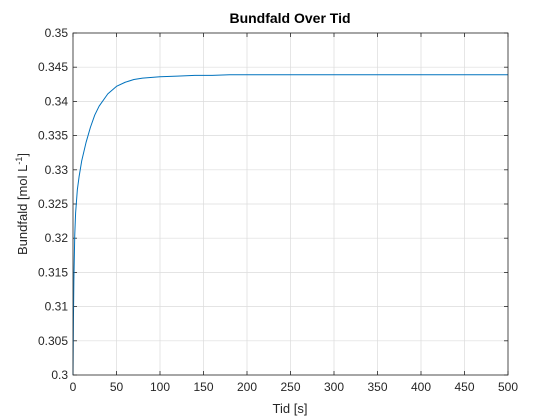 This screenshot has height=420, width=560. Describe the element at coordinates (57, 238) in the screenshot. I see `y-tick-label: 0.32` at that location.